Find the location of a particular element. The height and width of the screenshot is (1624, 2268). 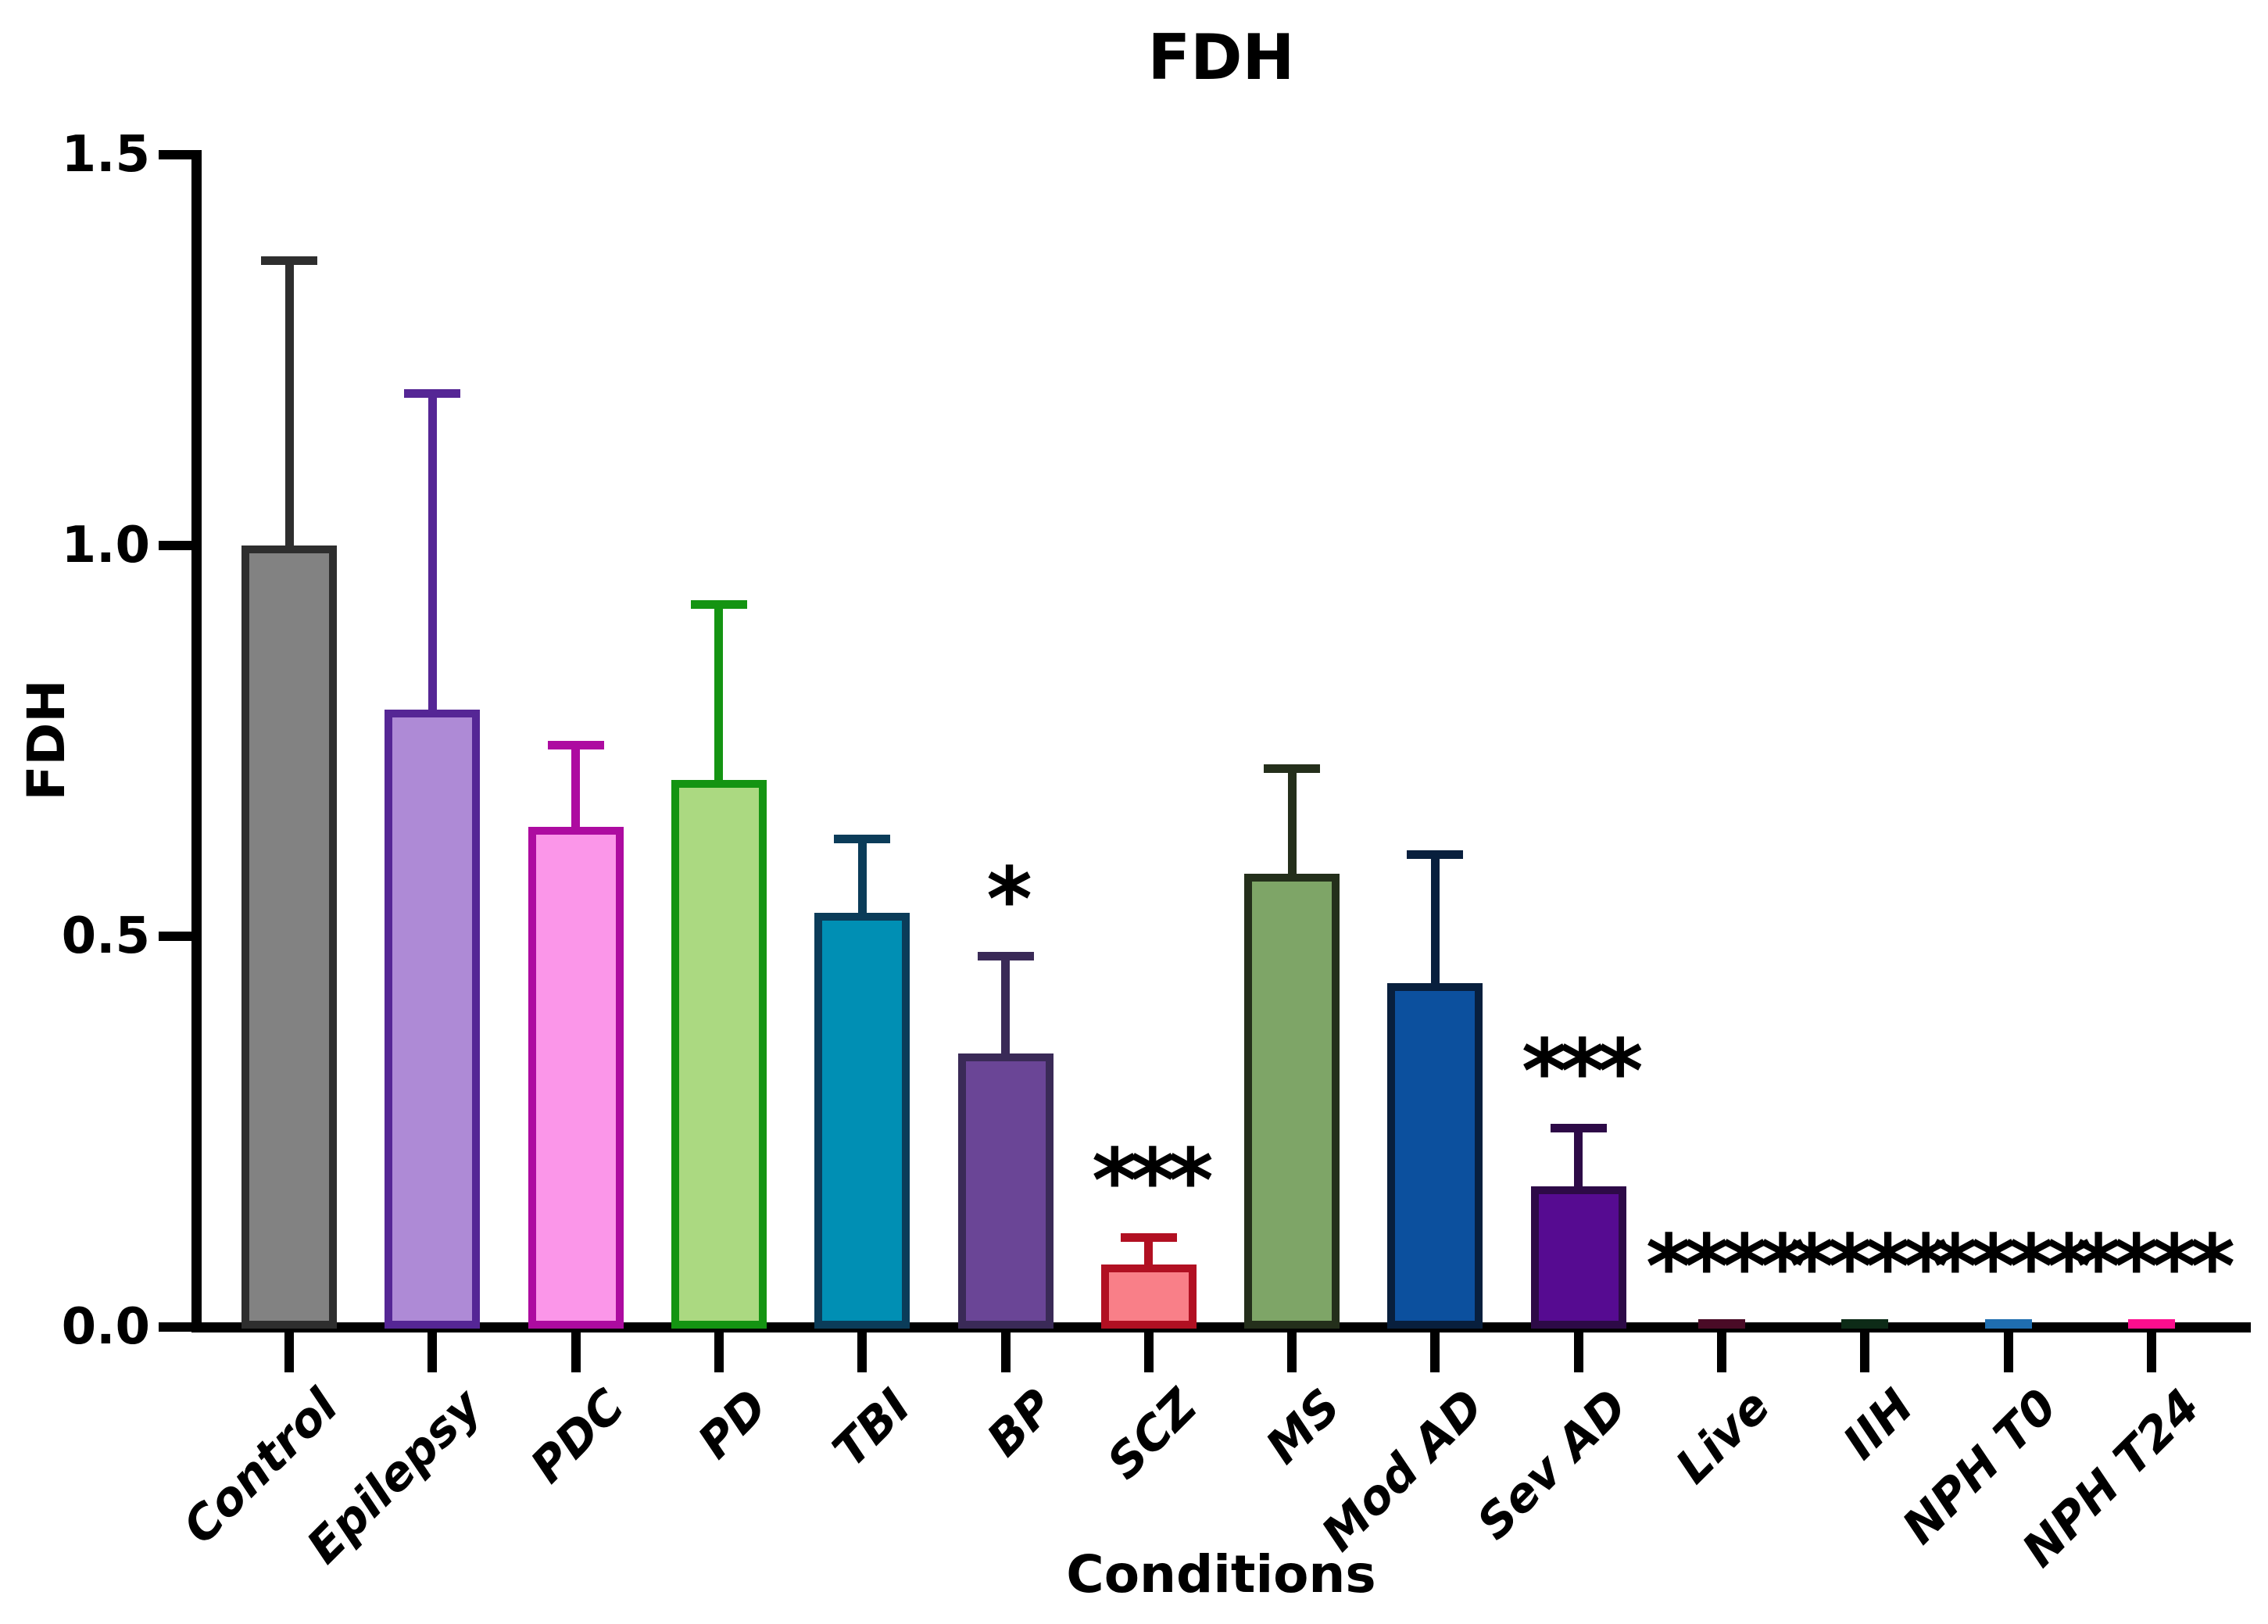

y-axis-line is located at coordinates (197, 741).